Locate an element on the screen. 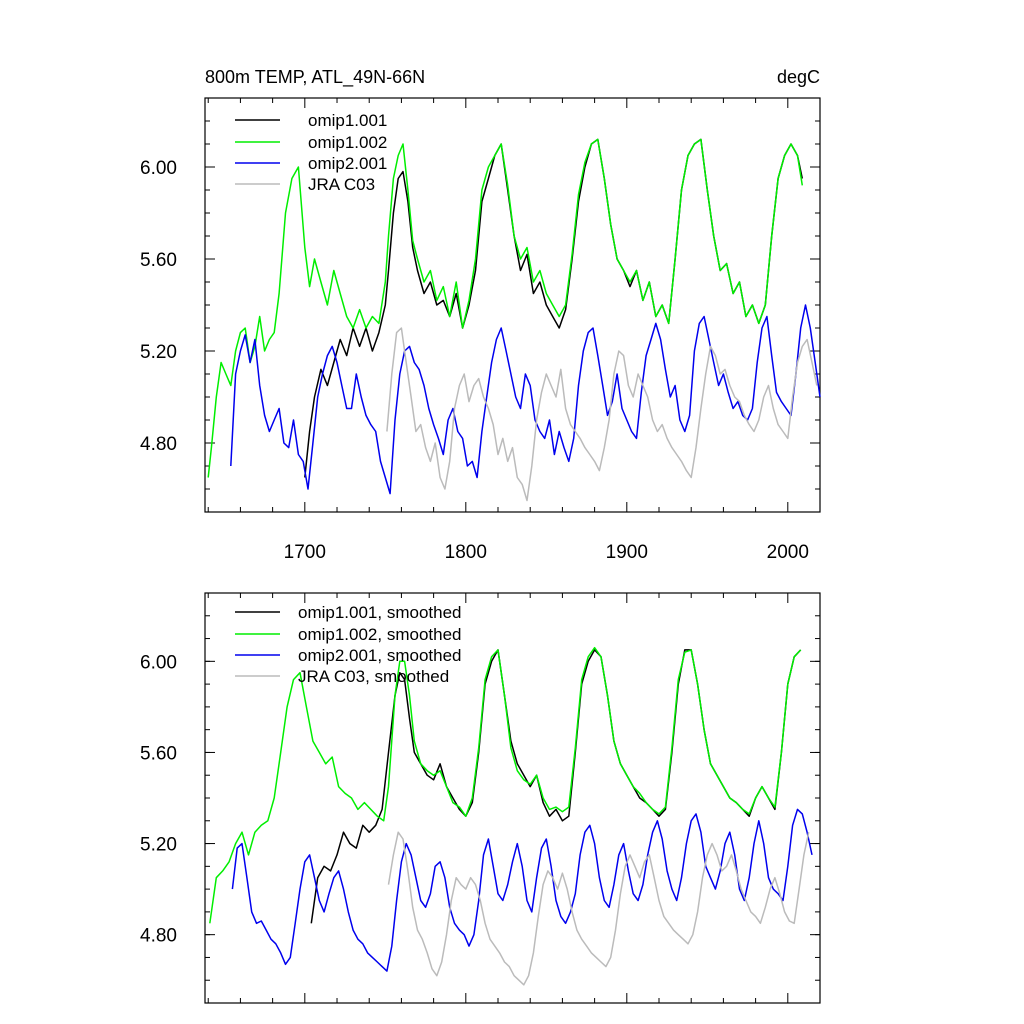 This screenshot has height=1024, width=1024. legend-label: omip1.001 is located at coordinates (347, 120).